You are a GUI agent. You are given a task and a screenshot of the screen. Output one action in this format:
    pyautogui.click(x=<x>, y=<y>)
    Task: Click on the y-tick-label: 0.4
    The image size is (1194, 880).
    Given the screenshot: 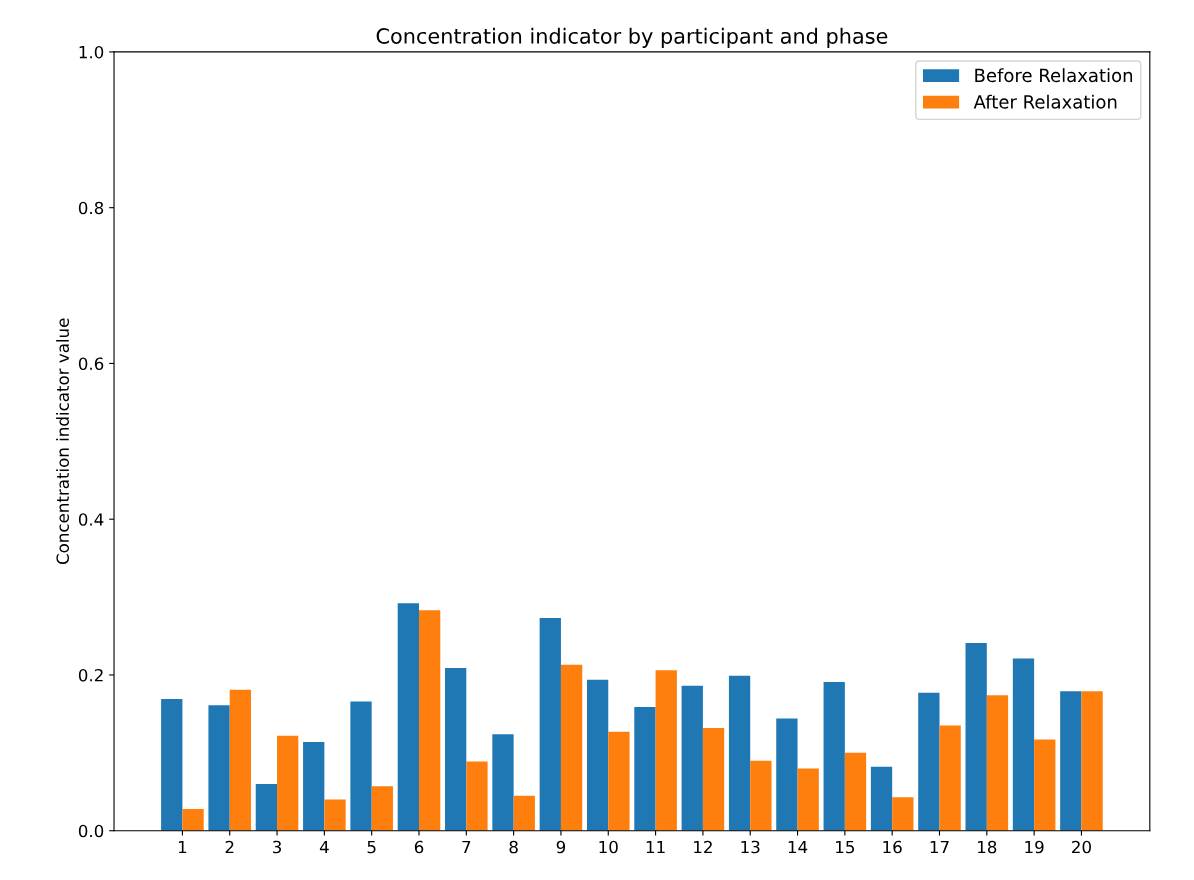 What is the action you would take?
    pyautogui.click(x=91, y=519)
    